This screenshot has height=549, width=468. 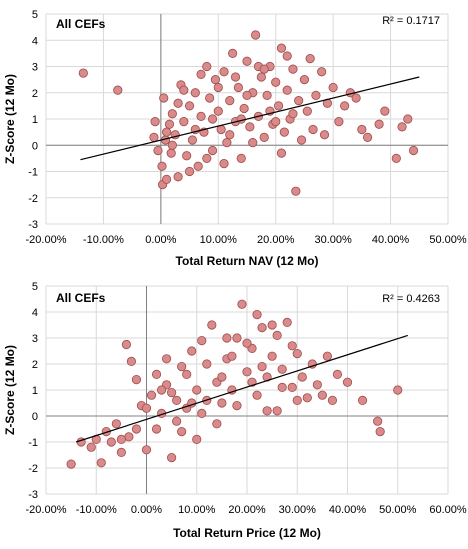 What do you see at coordinates (241, 388) in the screenshot?
I see `trendline` at bounding box center [241, 388].